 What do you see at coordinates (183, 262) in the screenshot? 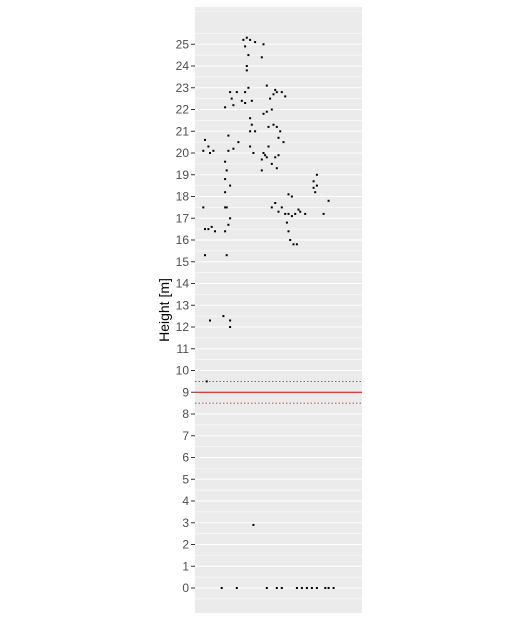
I see `y-tick-label: 15` at bounding box center [183, 262].